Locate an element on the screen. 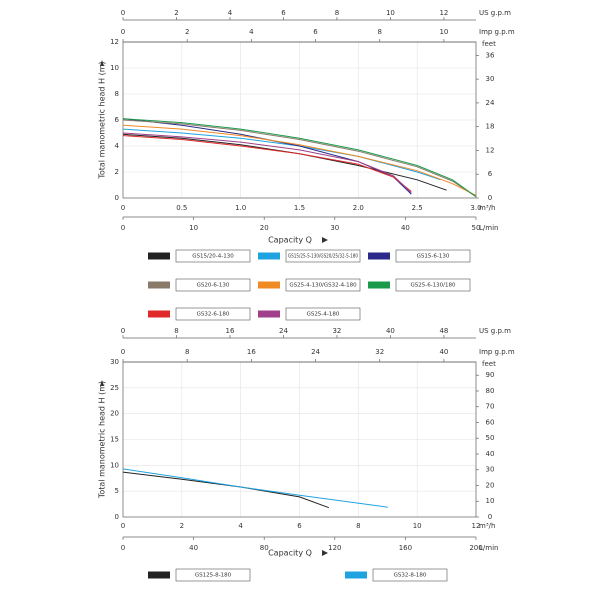  y2-tick-label: 12 is located at coordinates (490, 150).